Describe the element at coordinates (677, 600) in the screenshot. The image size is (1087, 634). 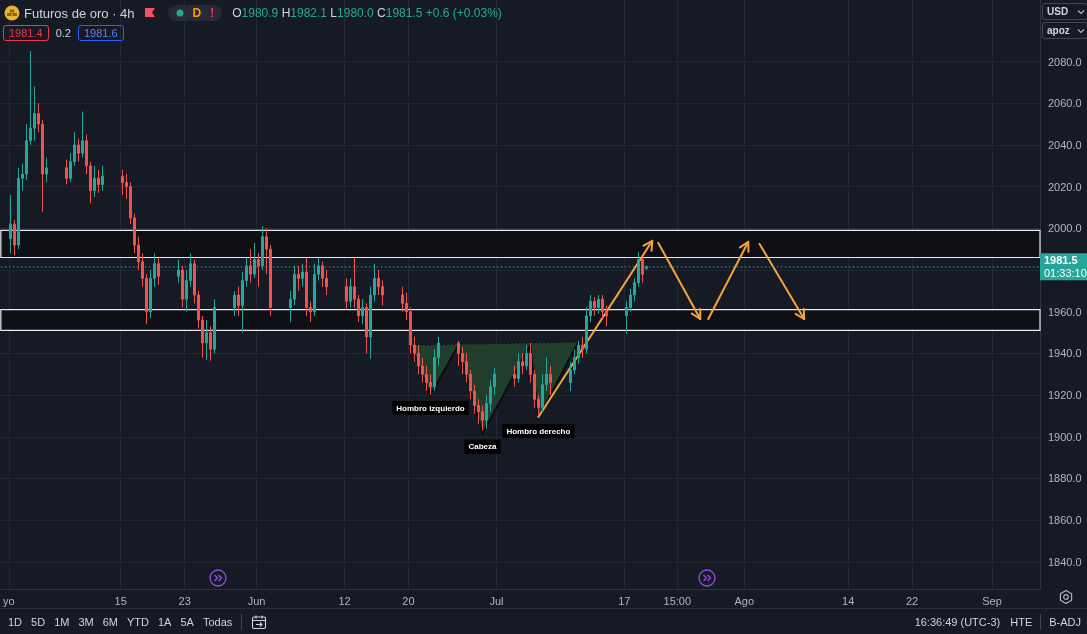
I see `x-tick-label: 15:00` at that location.